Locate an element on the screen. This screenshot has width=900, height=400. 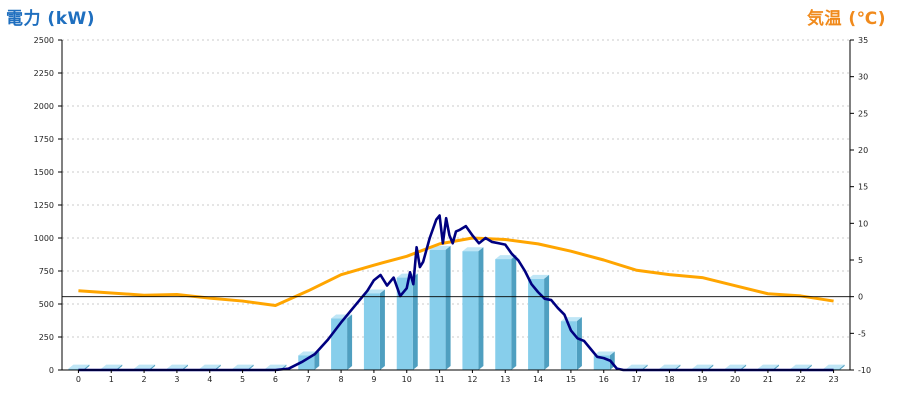
x-tick-label: 7 is located at coordinates (308, 379).